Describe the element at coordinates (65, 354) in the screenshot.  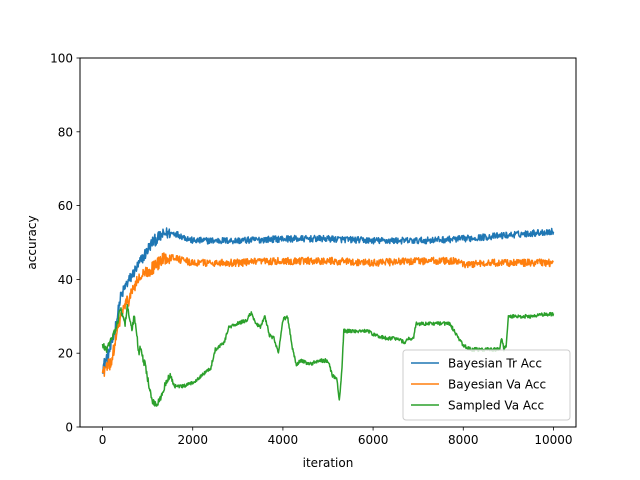
I see `y-tick-label: 20` at that location.